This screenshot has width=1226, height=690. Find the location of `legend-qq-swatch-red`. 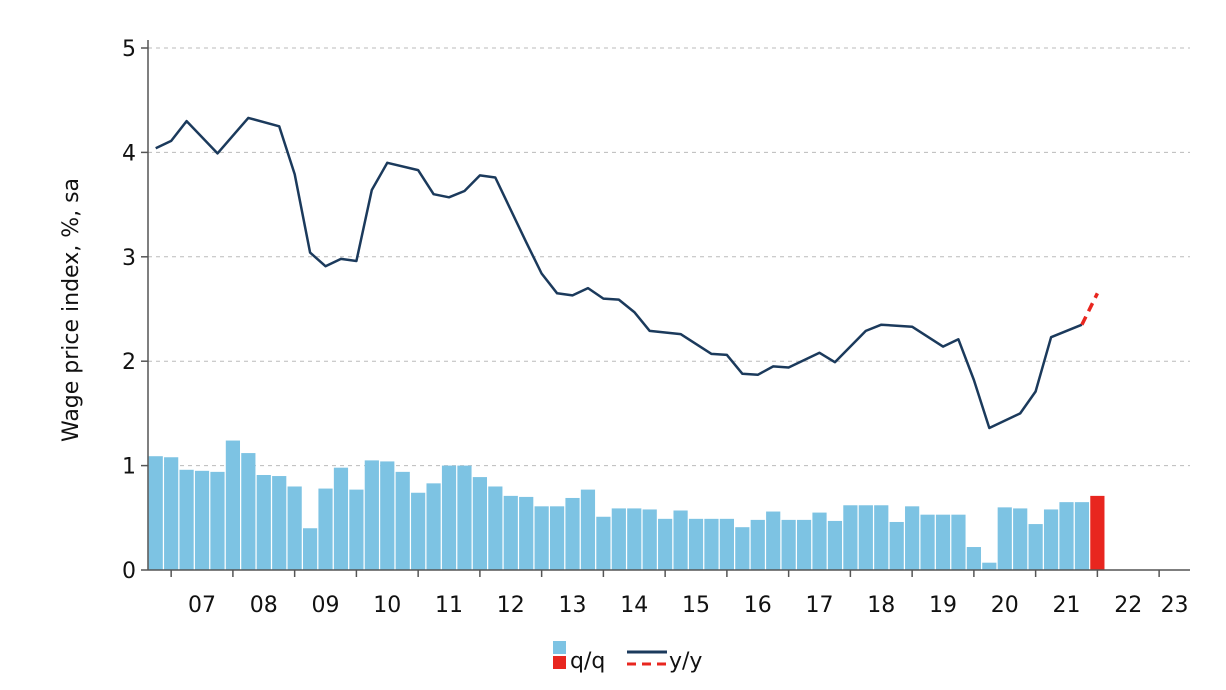

legend-qq-swatch-red is located at coordinates (559, 662).